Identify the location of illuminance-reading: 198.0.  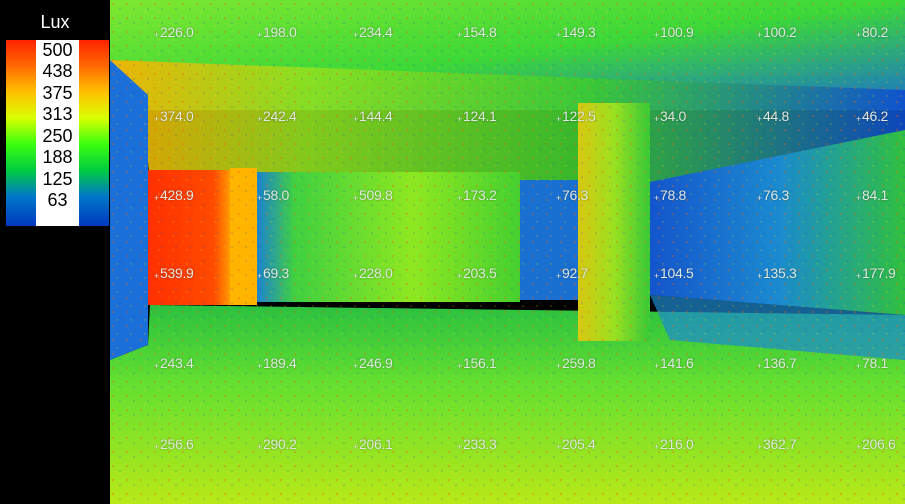
(277, 32).